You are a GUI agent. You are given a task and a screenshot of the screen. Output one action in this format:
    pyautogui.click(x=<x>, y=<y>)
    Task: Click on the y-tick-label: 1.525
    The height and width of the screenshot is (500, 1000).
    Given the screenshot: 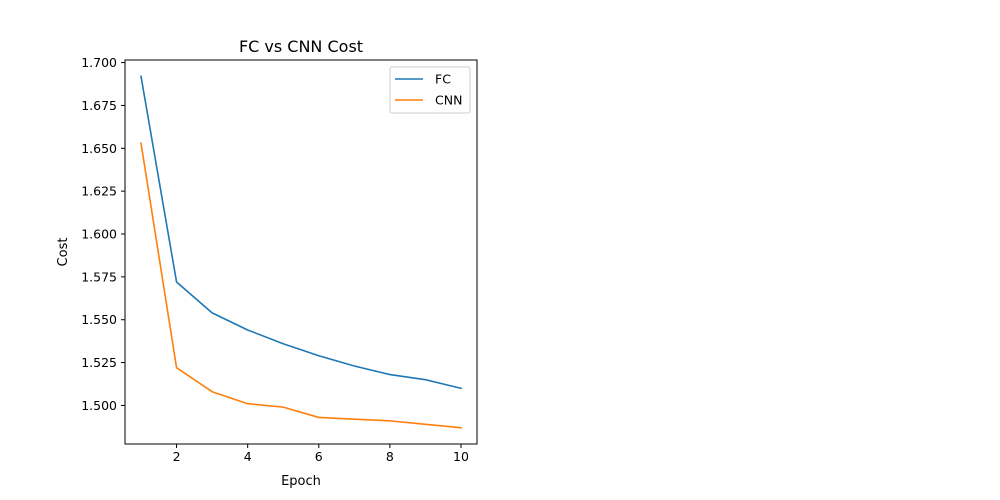 What is the action you would take?
    pyautogui.click(x=99, y=362)
    